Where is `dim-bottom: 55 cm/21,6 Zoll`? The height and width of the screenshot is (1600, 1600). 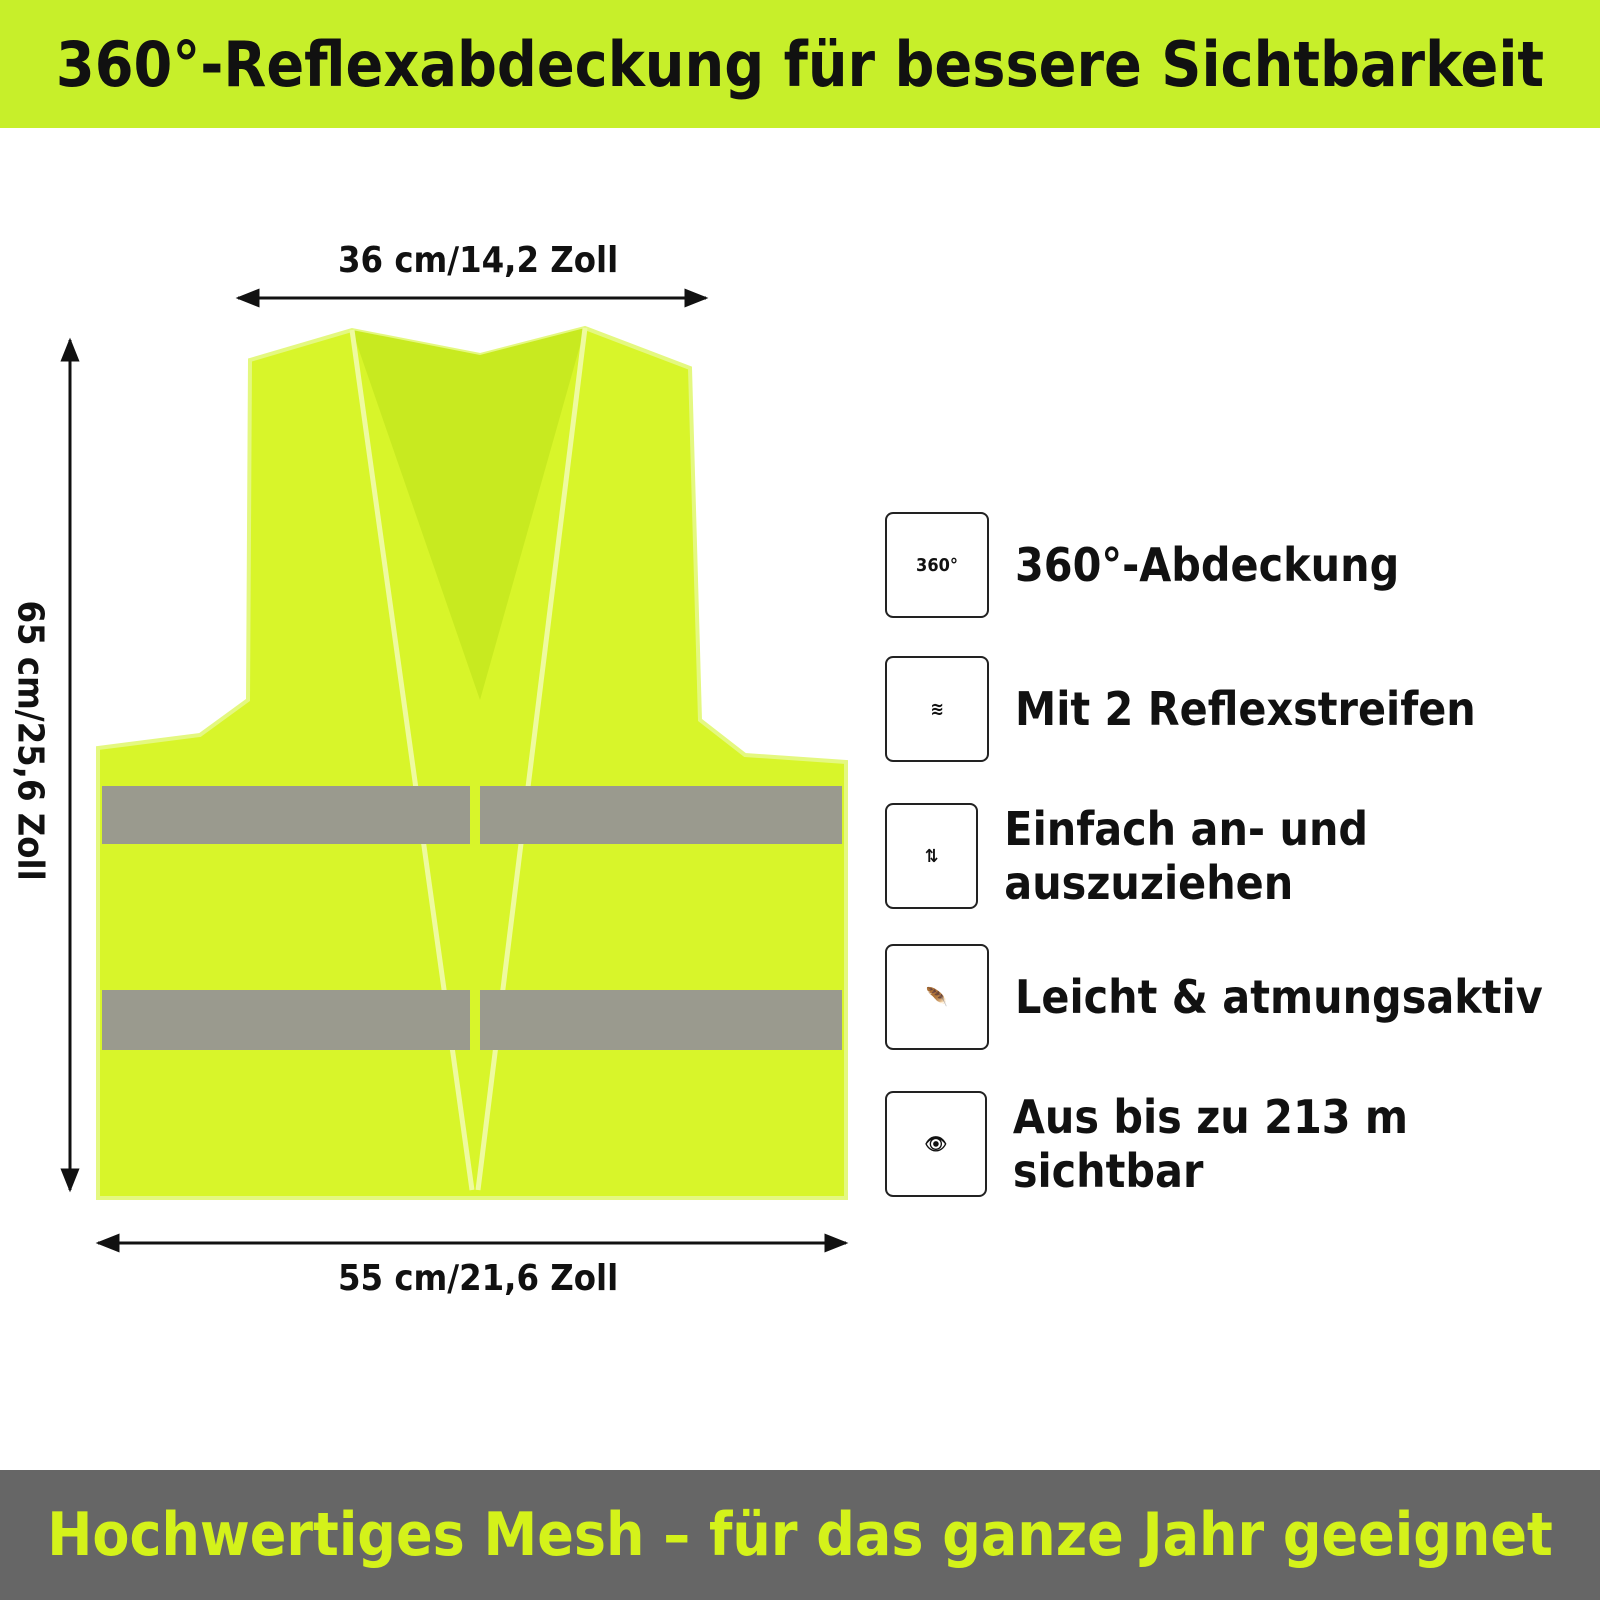
dim-bottom: 55 cm/21,6 Zoll is located at coordinates (478, 1278).